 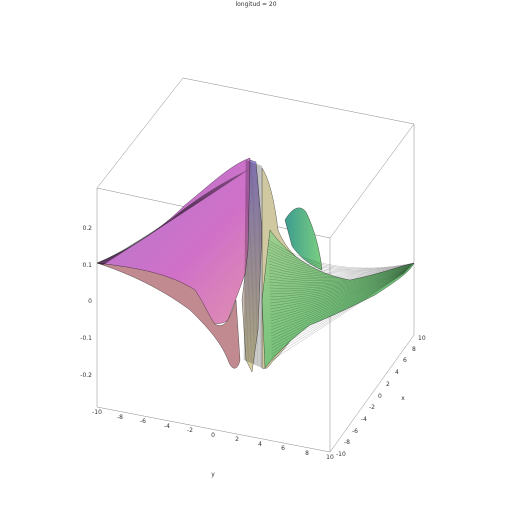 I want to click on y-axis-ticks: -10 -8 -6 -4 -2 0 2 4 6 8 10, so click(x=213, y=435).